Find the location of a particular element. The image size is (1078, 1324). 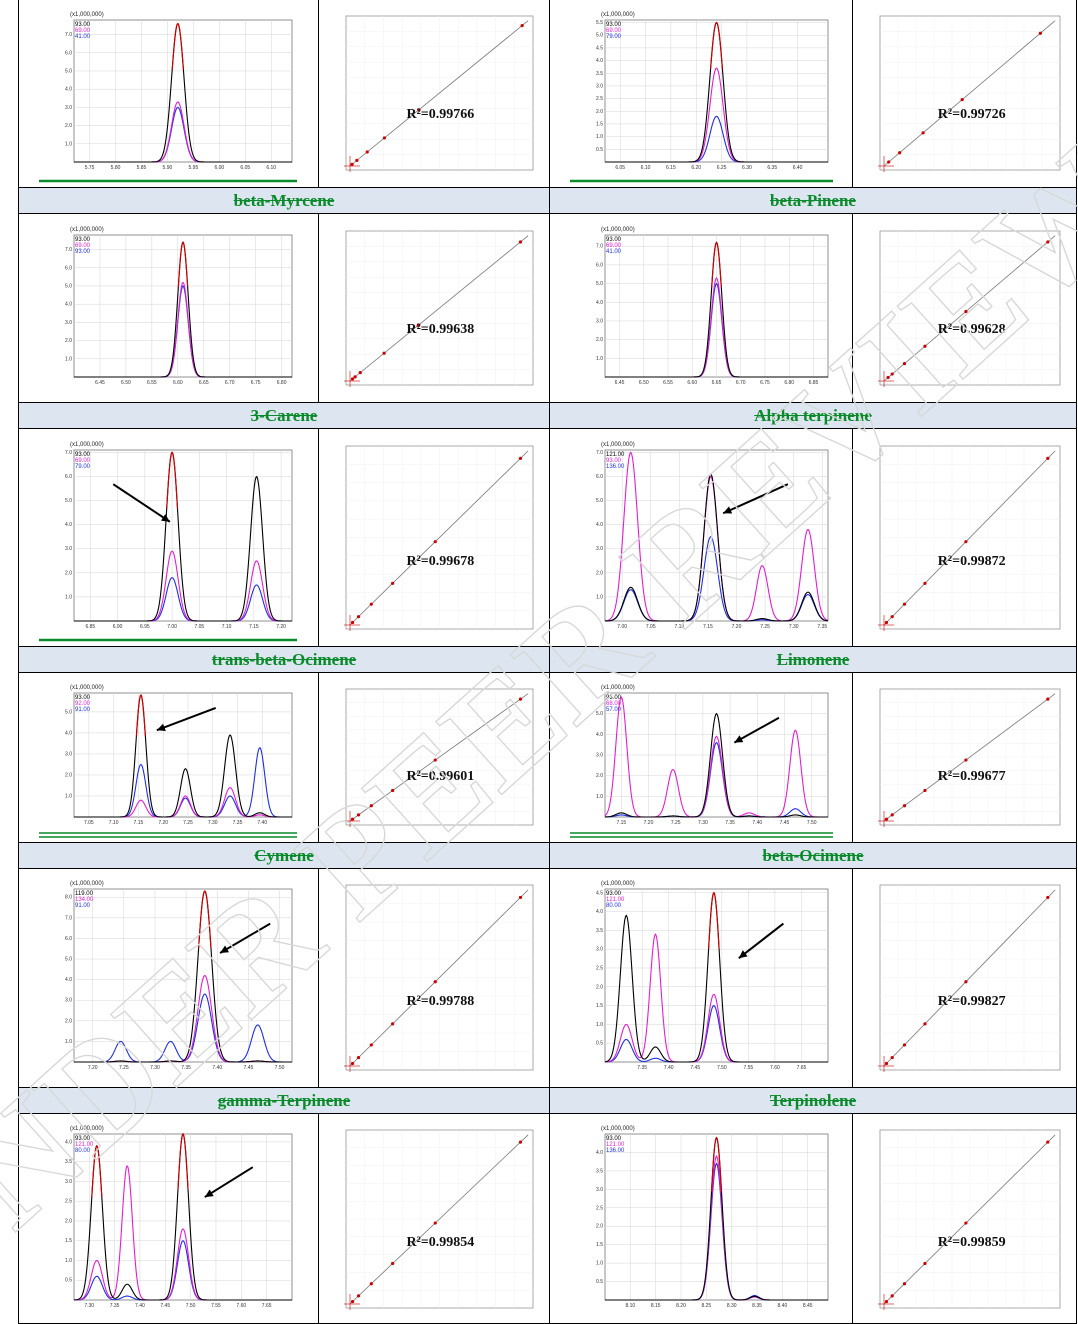

x-tick-label: 6.80 is located at coordinates (282, 383).